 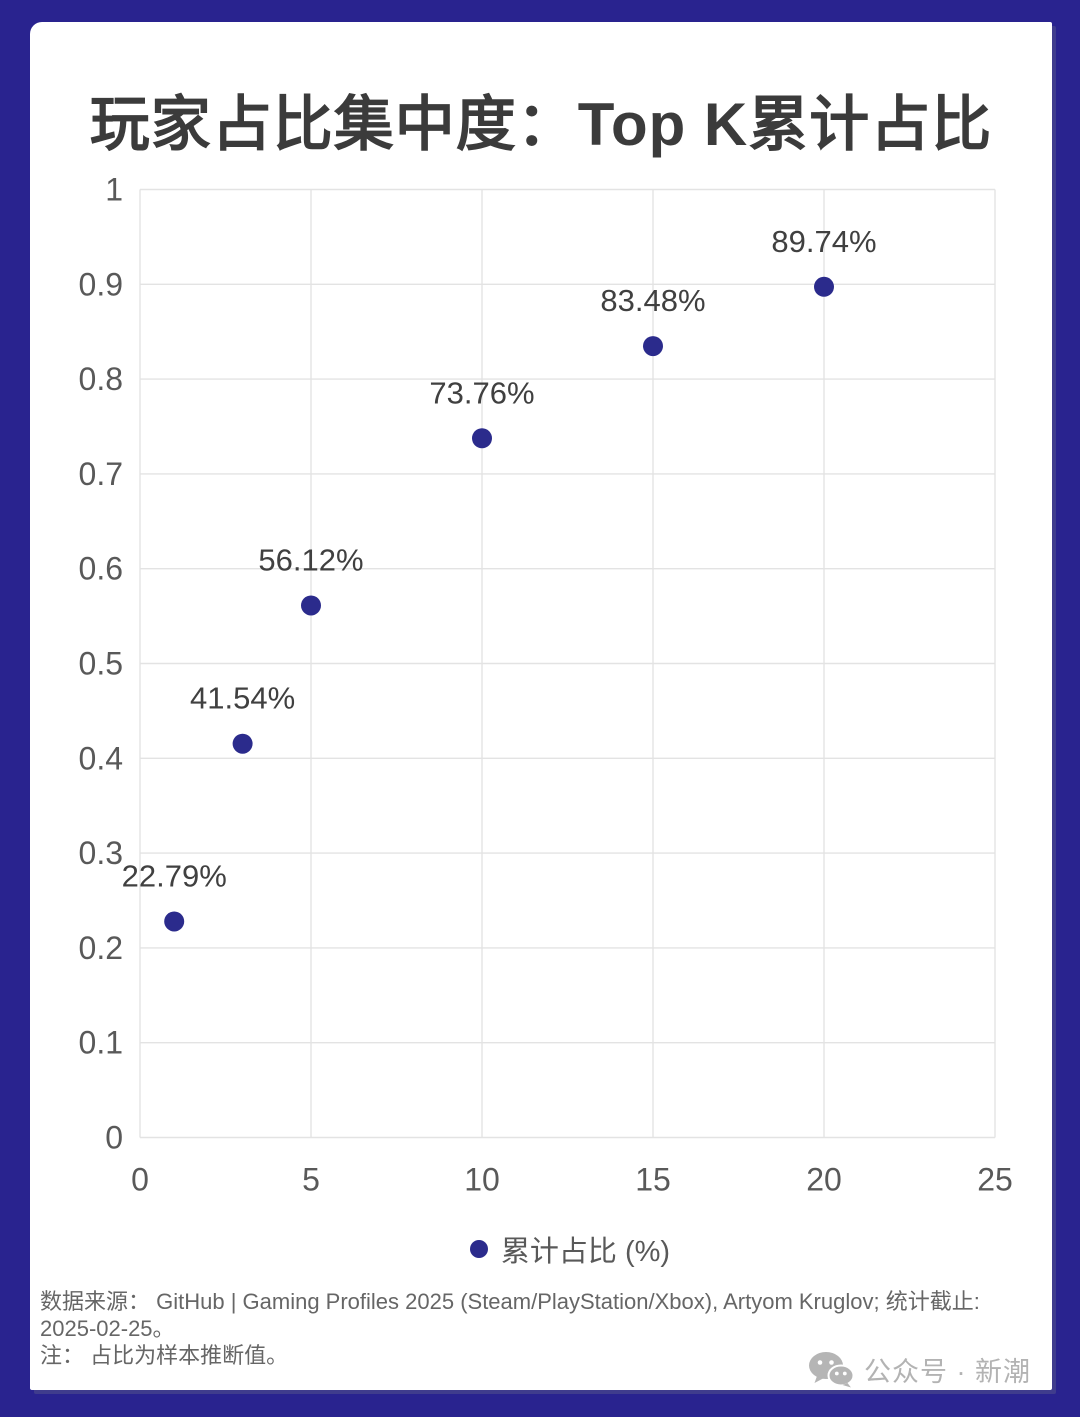 I want to click on data-point-label: 73.76%, so click(x=481, y=392).